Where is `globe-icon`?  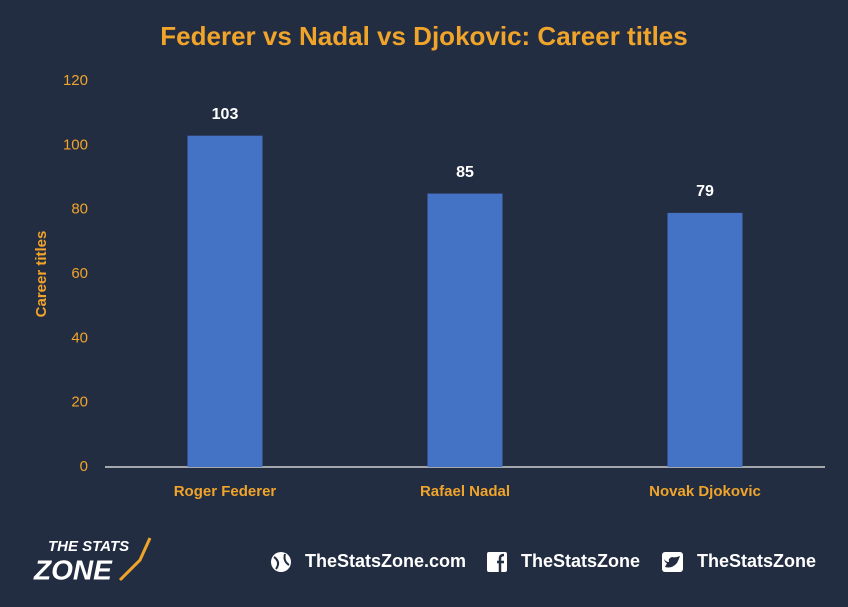 globe-icon is located at coordinates (281, 562).